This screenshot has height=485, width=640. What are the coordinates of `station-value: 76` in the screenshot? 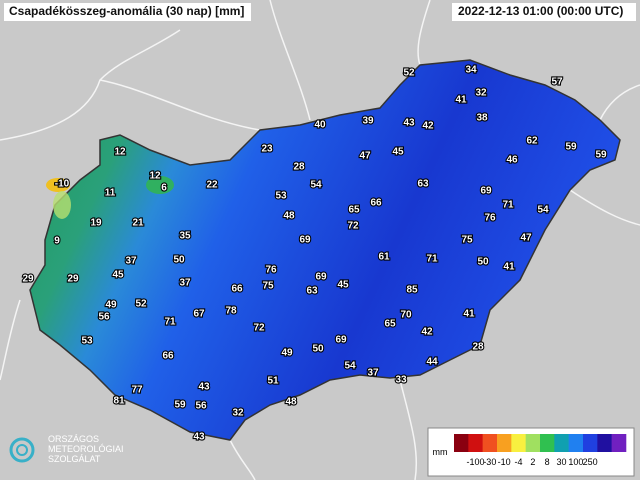 It's located at (490, 218).